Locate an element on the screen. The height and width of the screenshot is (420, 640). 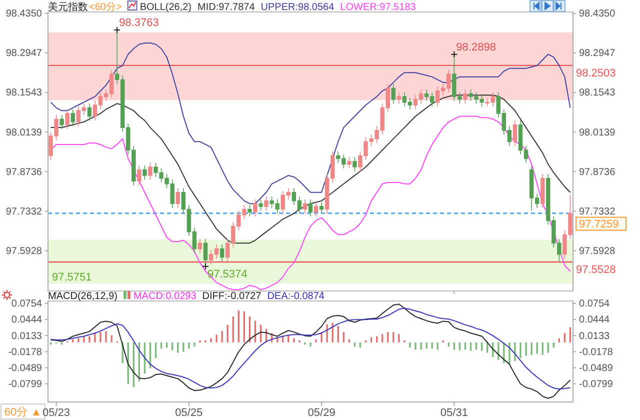
y-tick-label: -0.0799 is located at coordinates (25, 384).